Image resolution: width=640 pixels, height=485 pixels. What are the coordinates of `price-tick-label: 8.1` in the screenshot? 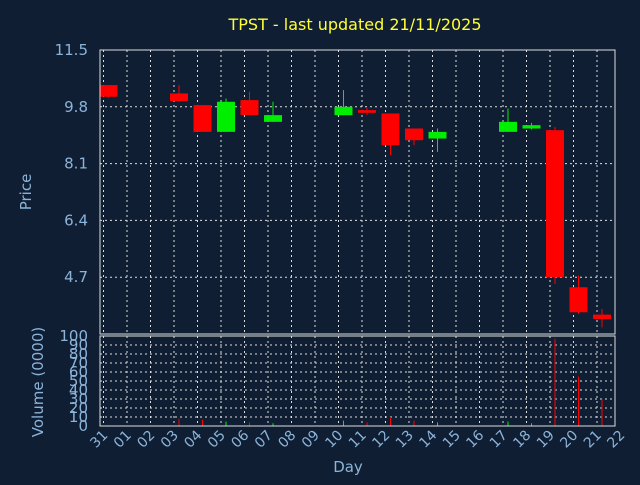 It's located at (76, 164).